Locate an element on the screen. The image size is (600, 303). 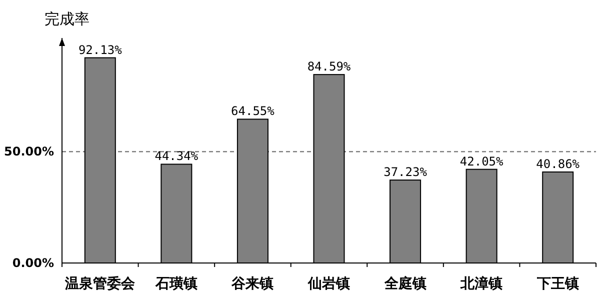
x-tick-label: 仙岩镇 is located at coordinates (328, 284).